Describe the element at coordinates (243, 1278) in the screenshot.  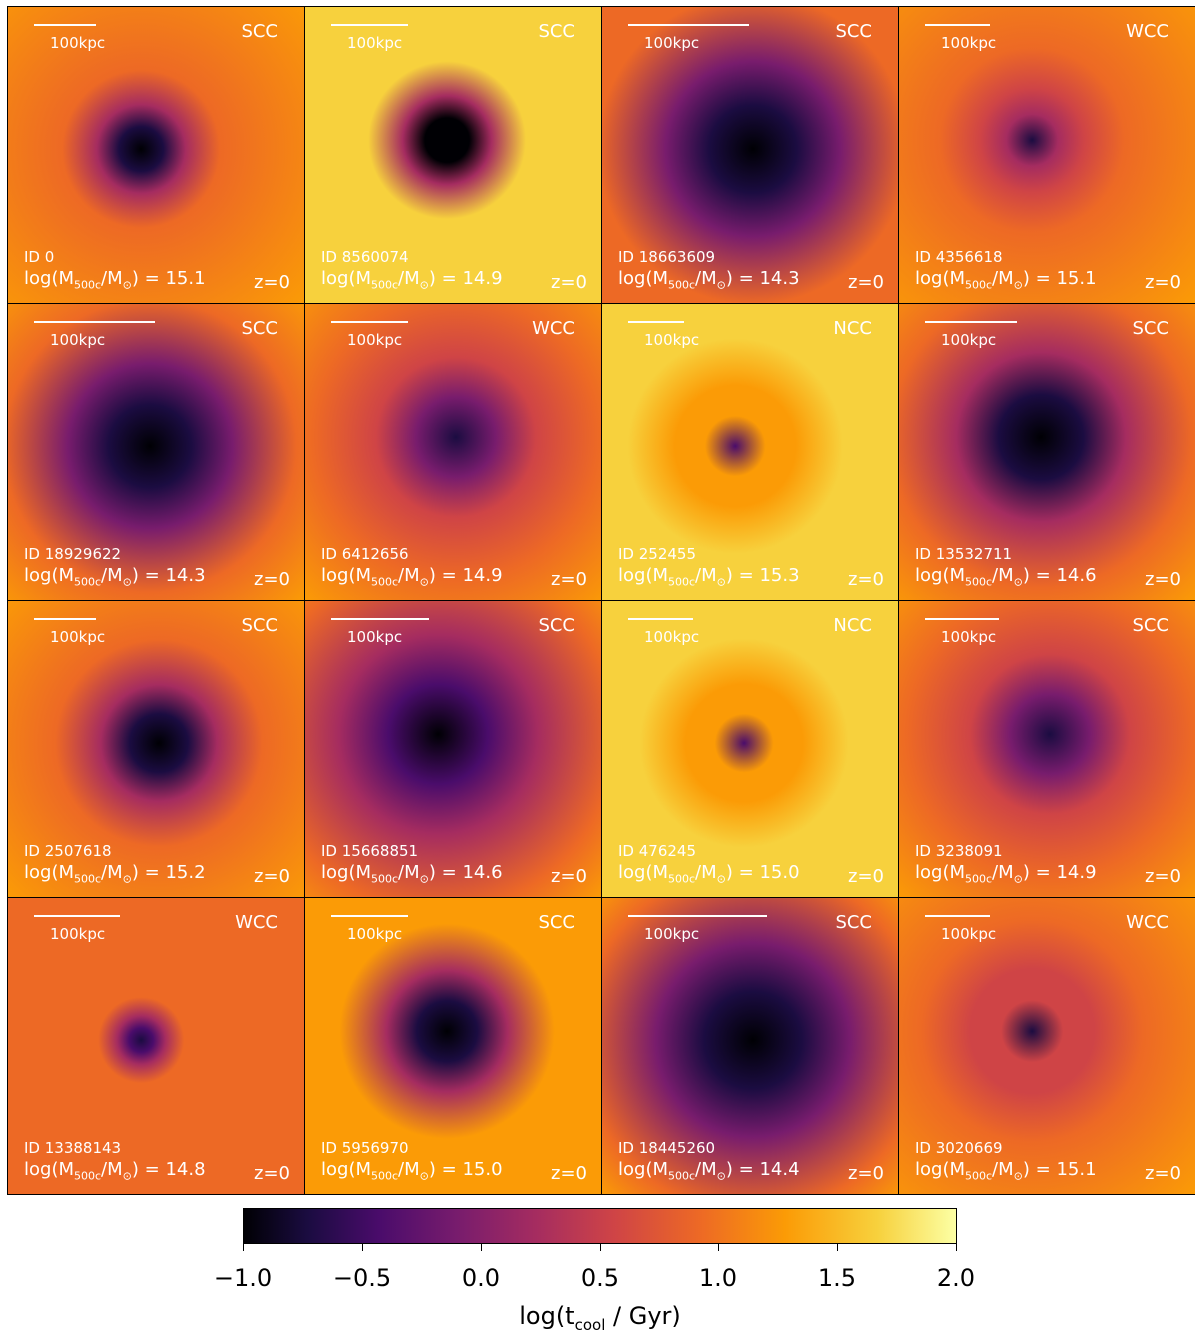
I see `colorbar-tick-label: −1.0` at that location.